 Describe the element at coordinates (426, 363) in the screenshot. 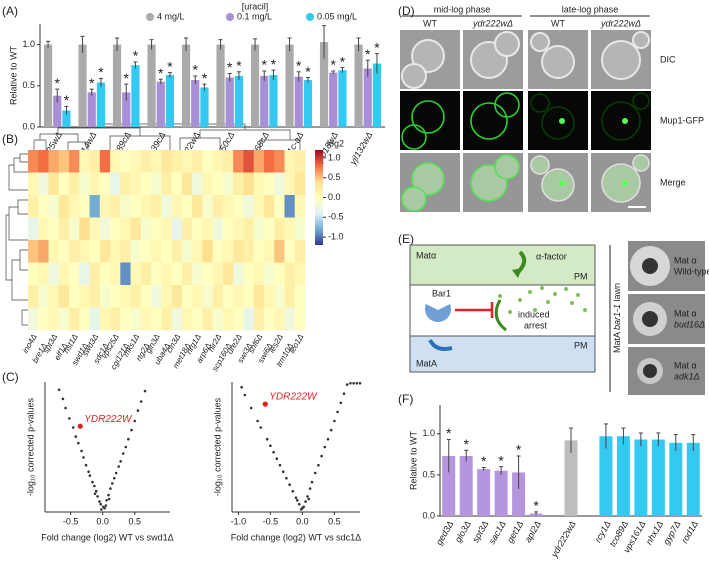

I see `cell-label: MatA` at that location.